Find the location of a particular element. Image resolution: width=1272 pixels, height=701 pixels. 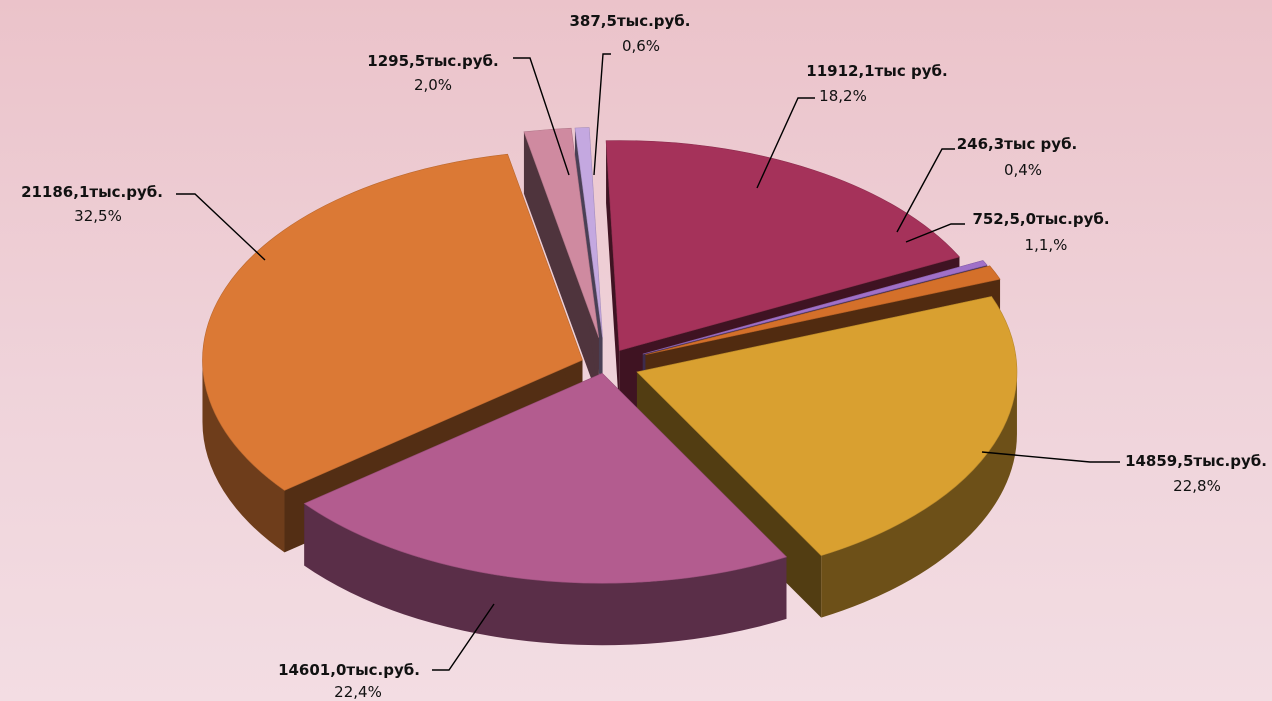

slice-value-label: 21186,1тыс.руб. is located at coordinates (92, 192).